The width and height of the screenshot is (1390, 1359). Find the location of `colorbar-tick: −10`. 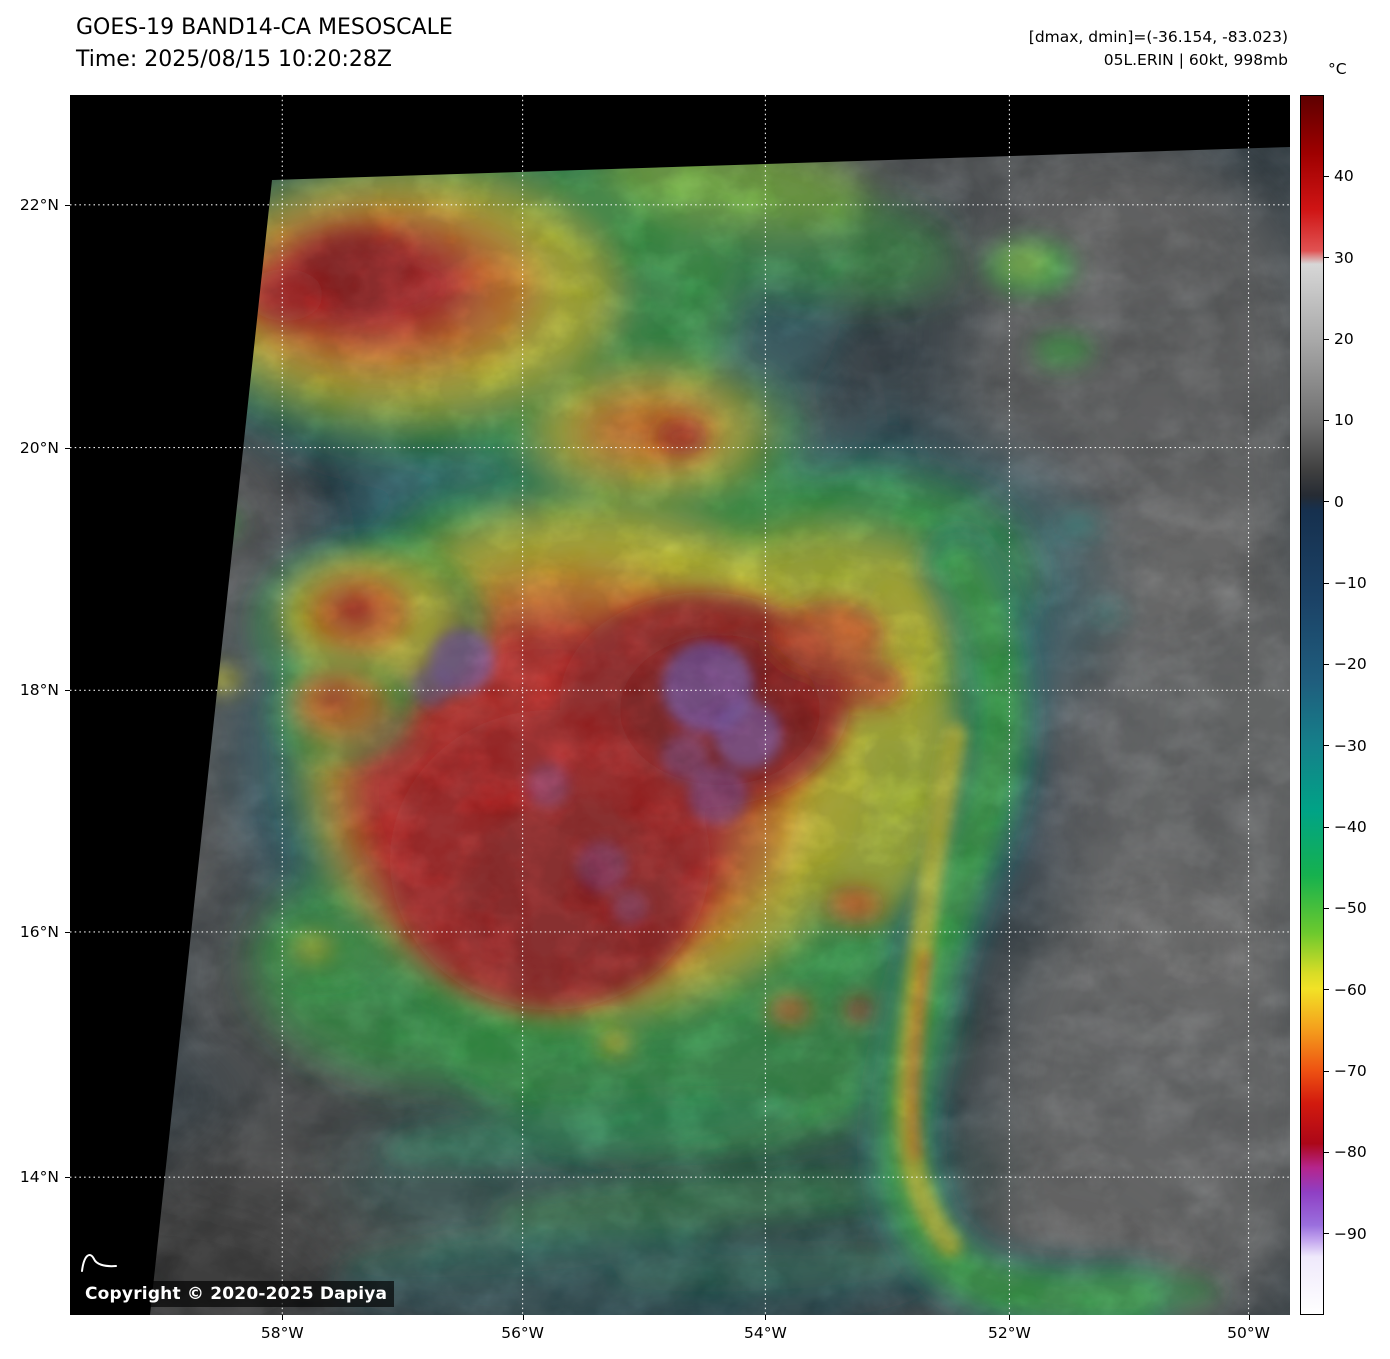

colorbar-tick: −10 is located at coordinates (1345, 583).